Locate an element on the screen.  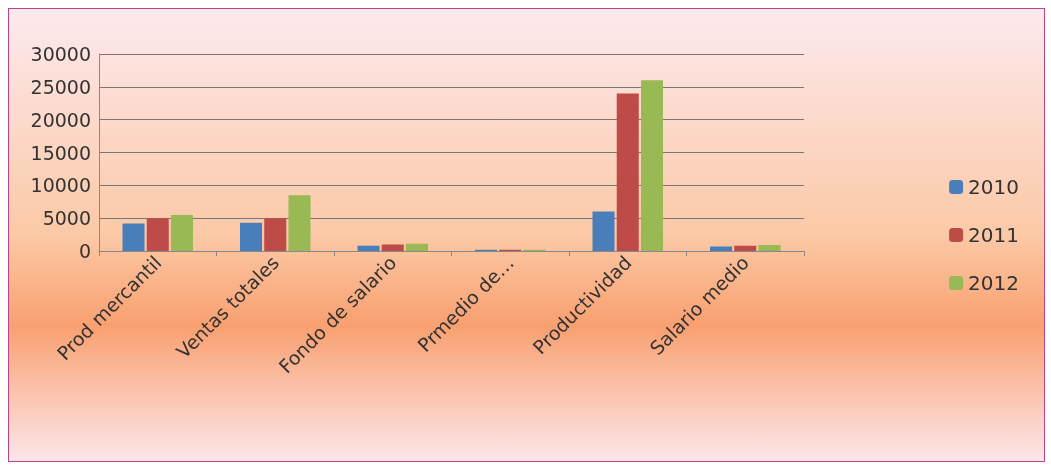
legend-label: 2012 is located at coordinates (994, 283).